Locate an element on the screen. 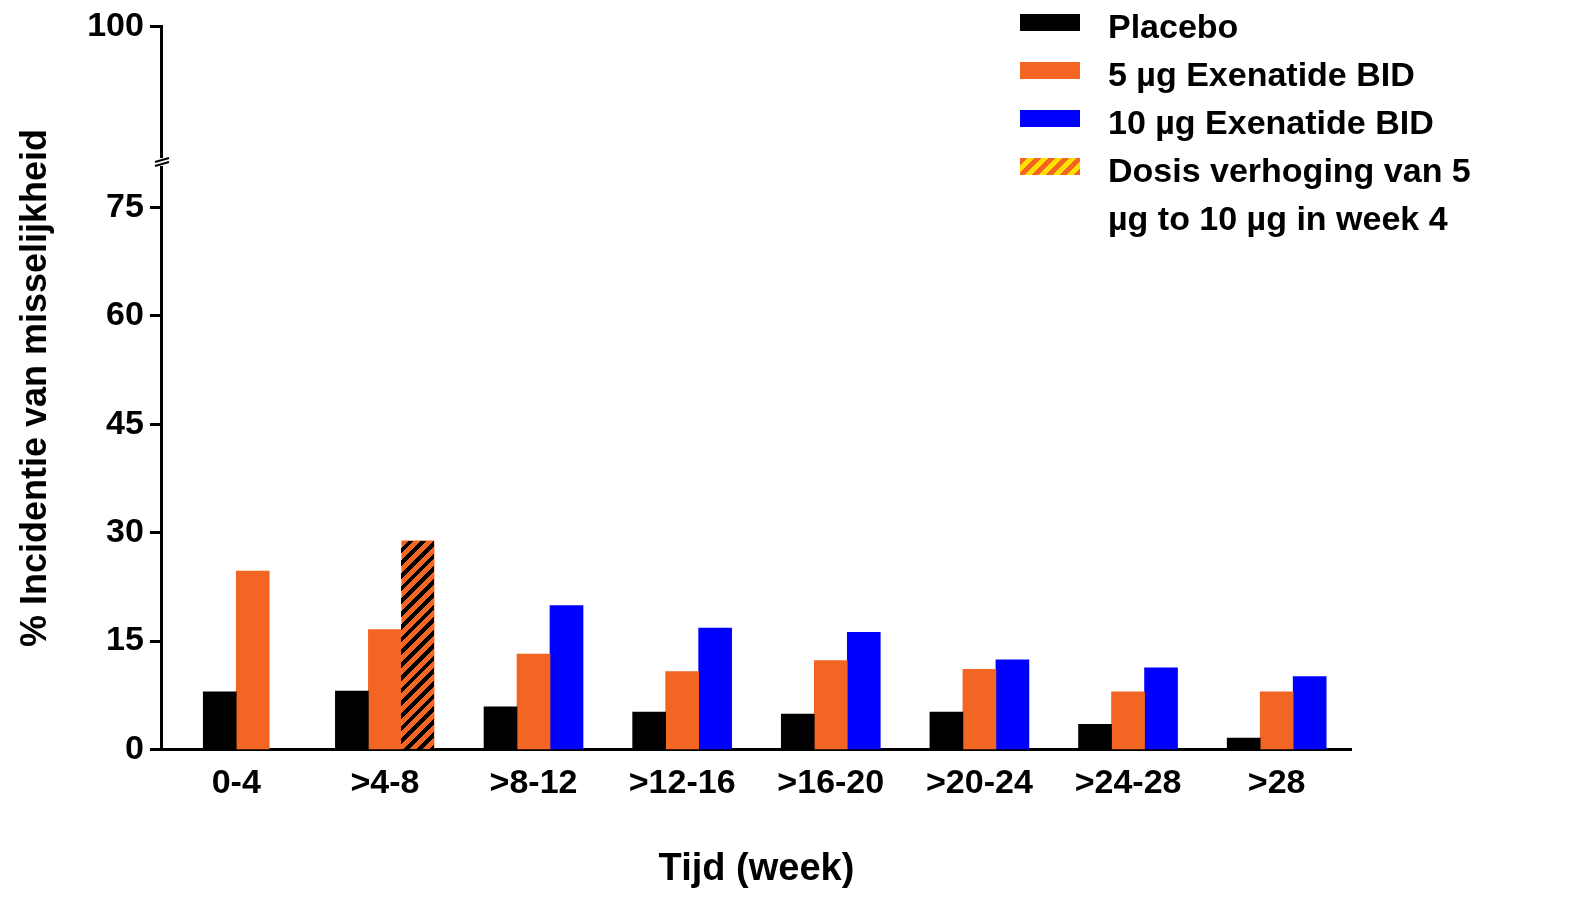 The image size is (1571, 901). y-tick-label: 15 is located at coordinates (125, 638).